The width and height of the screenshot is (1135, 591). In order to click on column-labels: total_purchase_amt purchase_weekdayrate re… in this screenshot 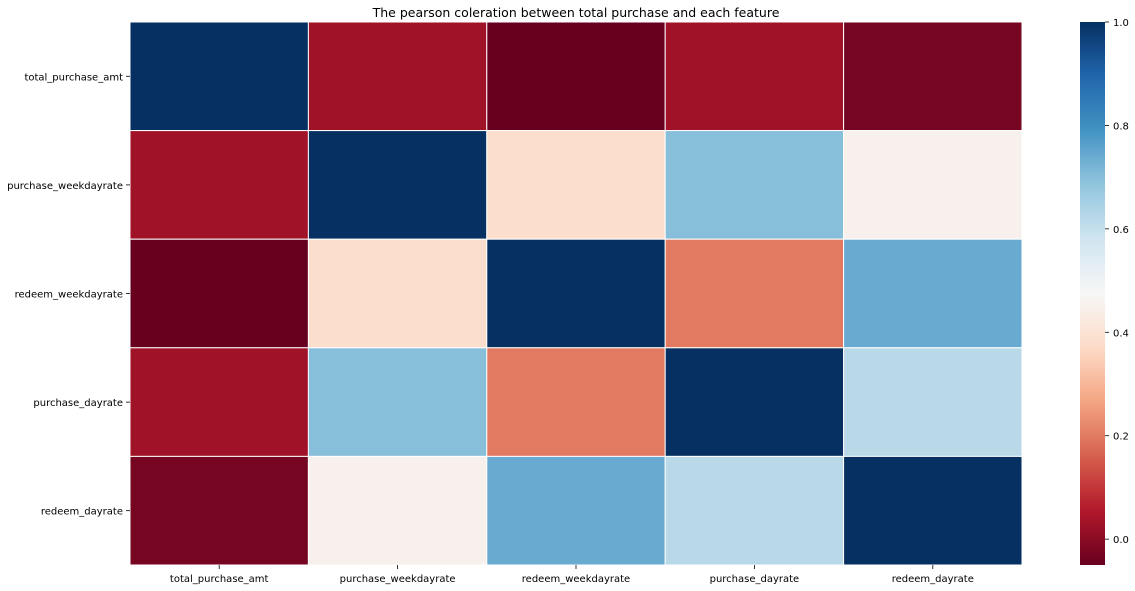, I will do `click(572, 575)`.